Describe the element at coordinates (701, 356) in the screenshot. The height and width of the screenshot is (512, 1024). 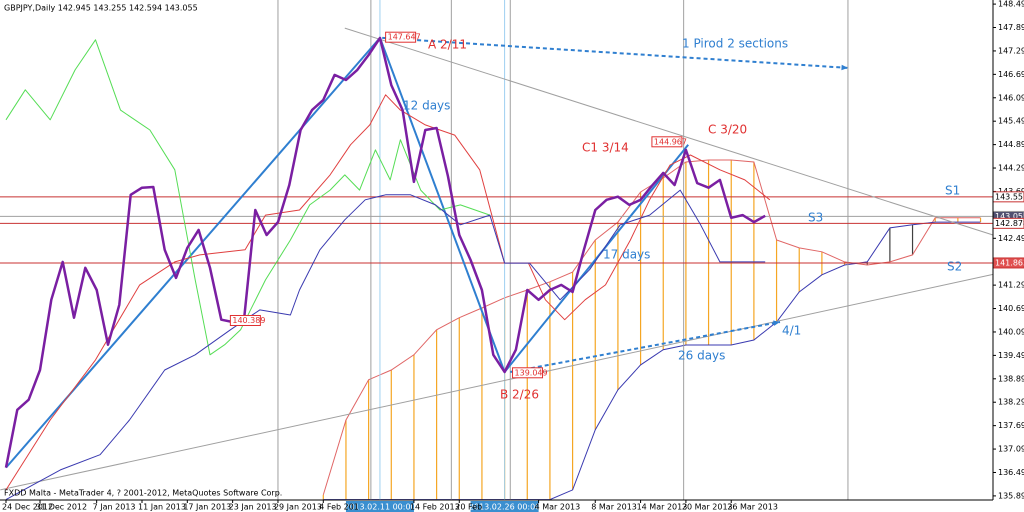
I see `annotation: 26 days` at that location.